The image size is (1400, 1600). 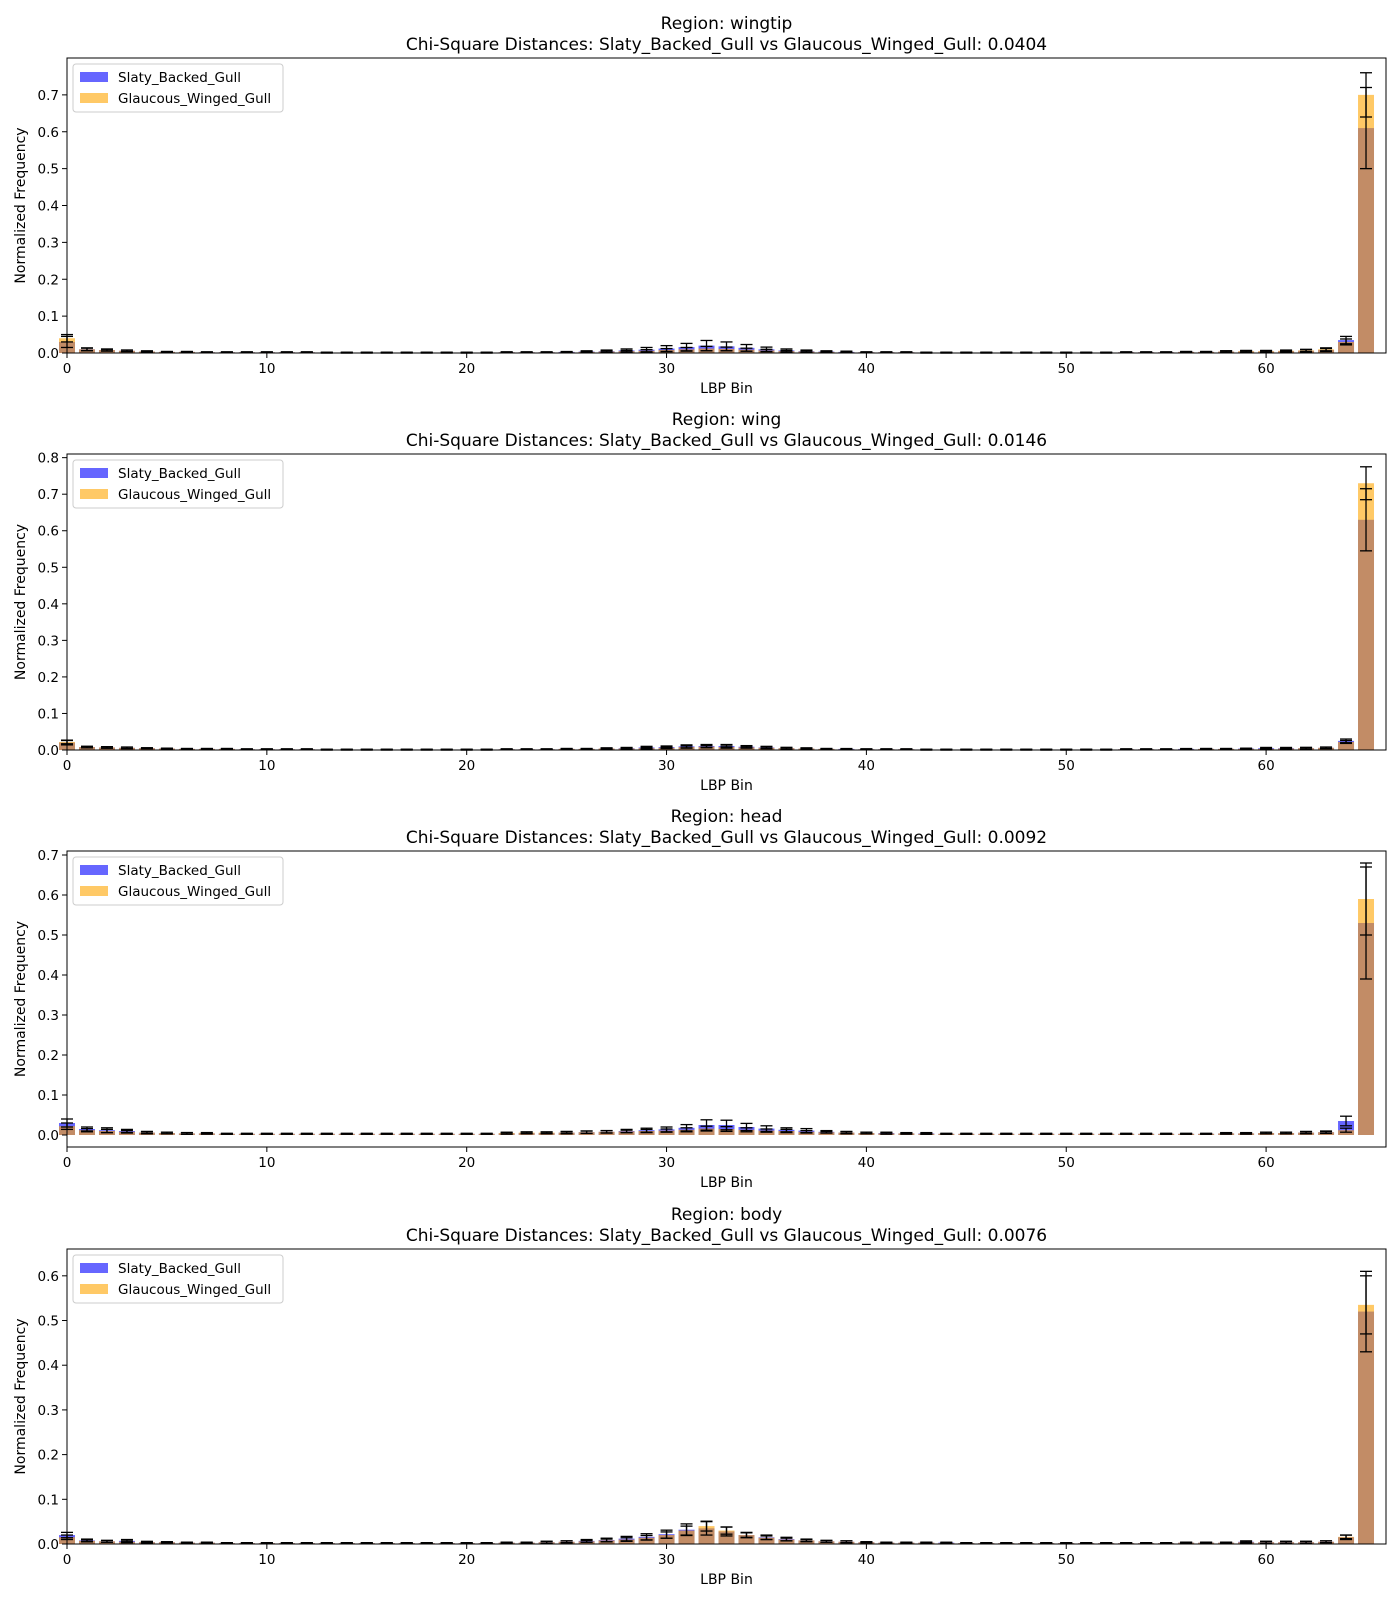 I want to click on legend-label-glaucous: Glaucous_Winged_Gull, so click(x=194, y=892).